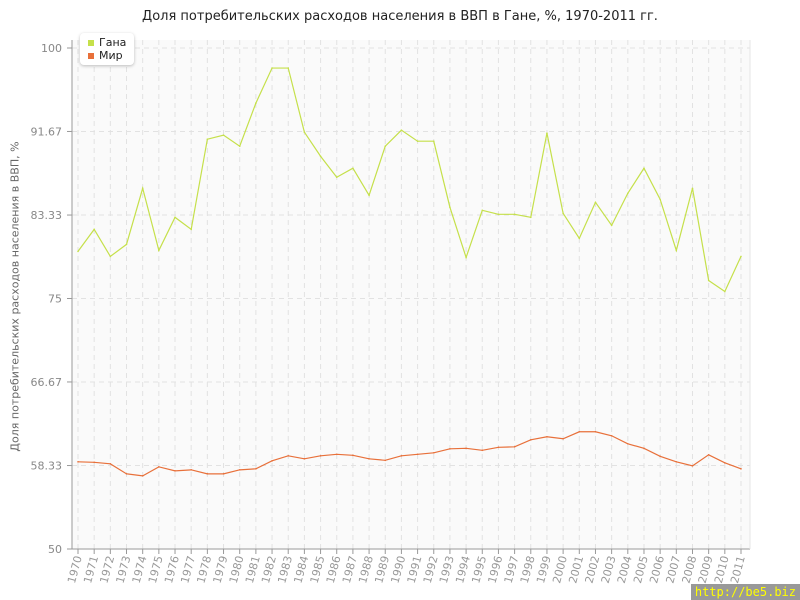 The height and width of the screenshot is (600, 800). What do you see at coordinates (47, 131) in the screenshot?
I see `y-tick-label: 91.67` at bounding box center [47, 131].